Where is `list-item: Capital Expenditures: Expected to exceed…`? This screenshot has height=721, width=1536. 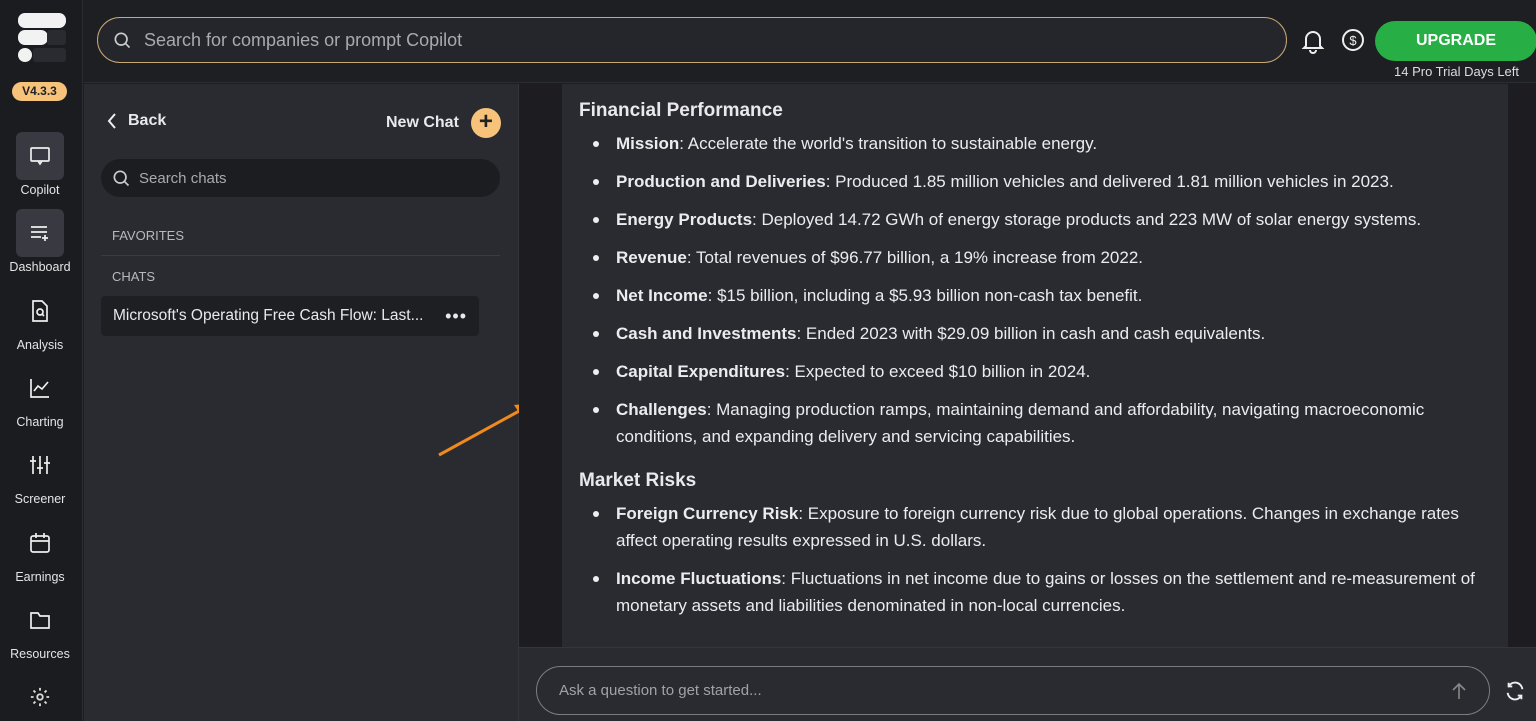
list-item: Capital Expenditures: Expected to exceed… is located at coordinates (1040, 371).